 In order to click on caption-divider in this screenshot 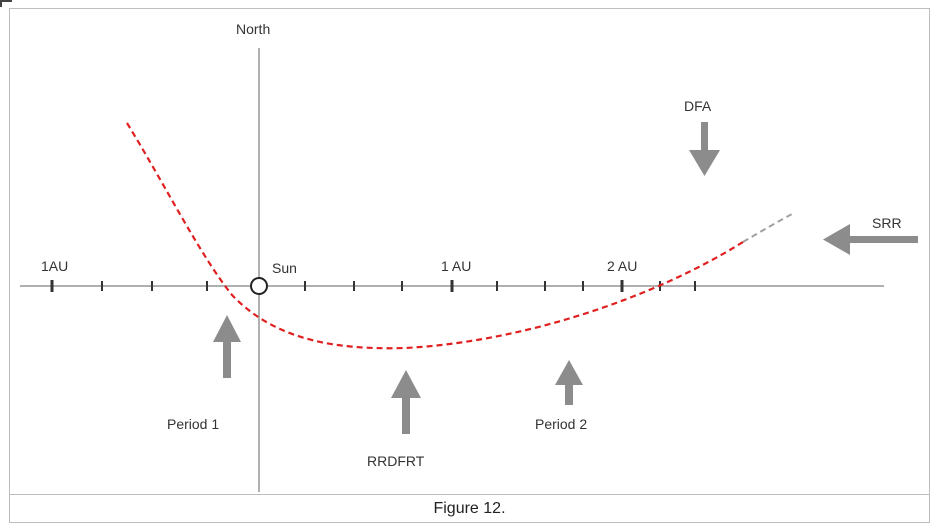, I will do `click(469, 494)`.